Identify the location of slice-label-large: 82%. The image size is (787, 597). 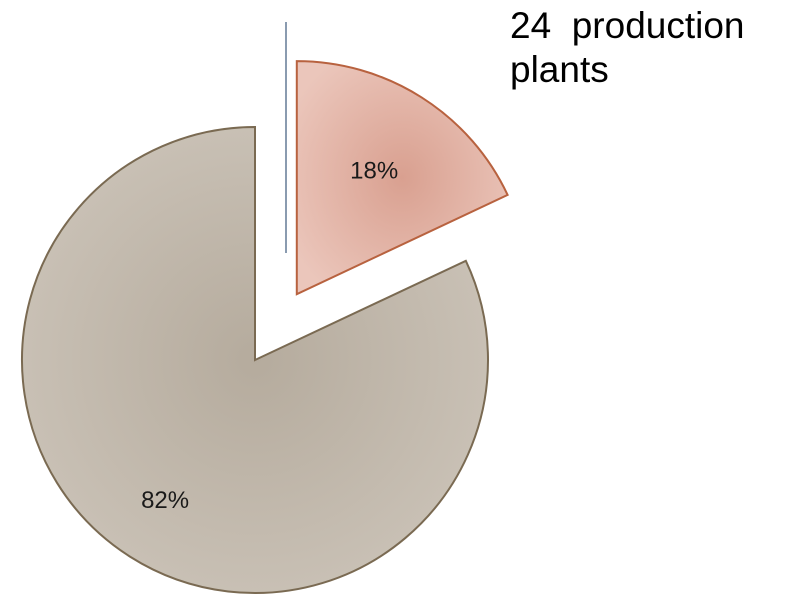
(165, 500).